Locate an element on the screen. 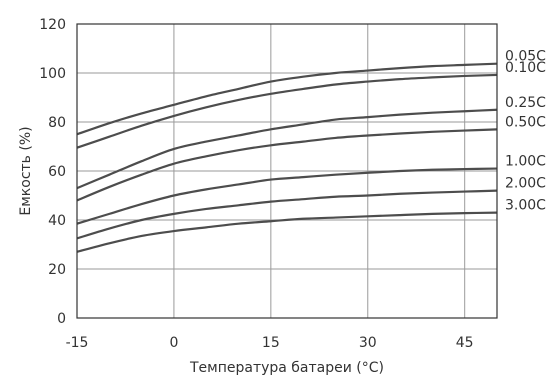 Image resolution: width=552 pixels, height=376 pixels. series-line-1.00C is located at coordinates (287, 196).